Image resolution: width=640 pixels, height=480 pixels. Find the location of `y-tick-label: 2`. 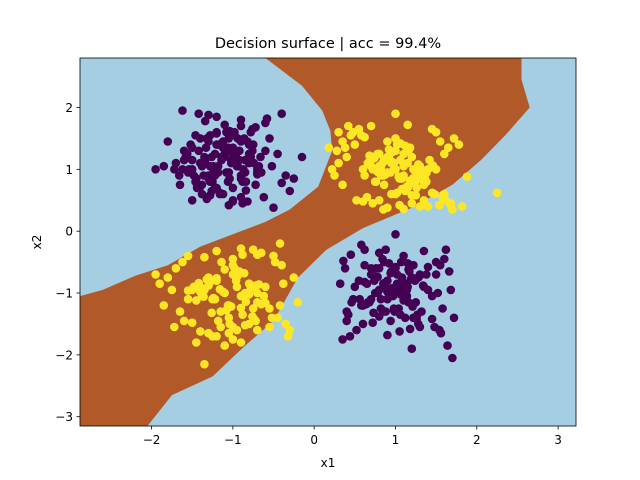

y-tick-label: 2 is located at coordinates (69, 108).